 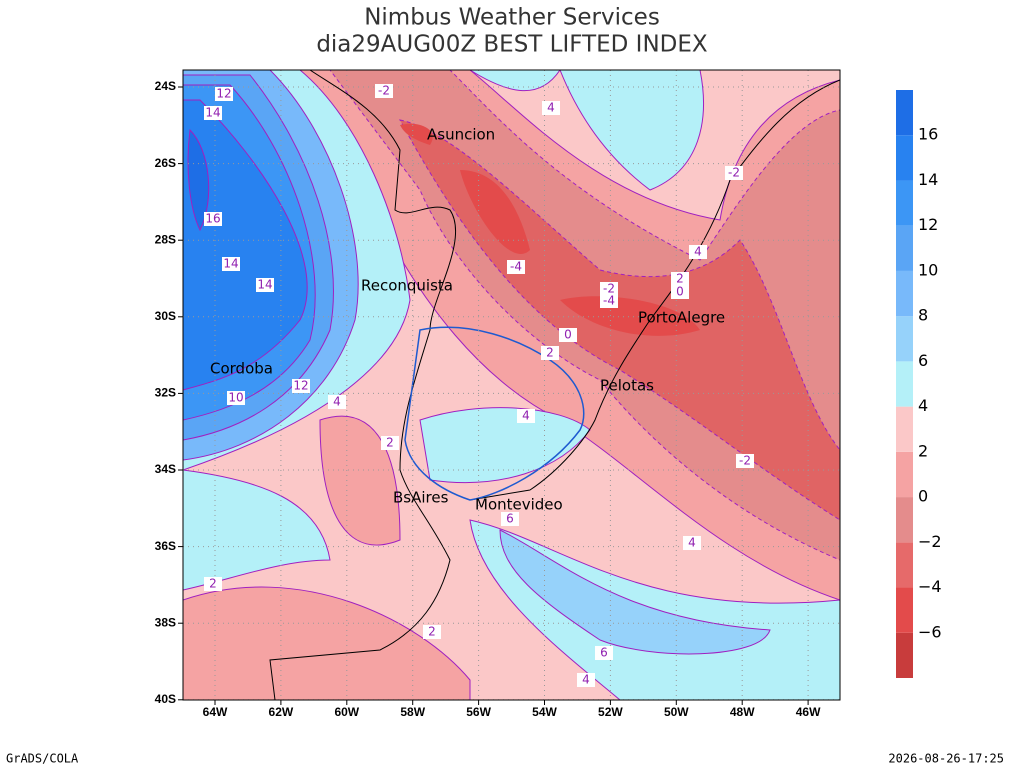 What do you see at coordinates (412, 712) in the screenshot?
I see `lon-label: 58W` at bounding box center [412, 712].